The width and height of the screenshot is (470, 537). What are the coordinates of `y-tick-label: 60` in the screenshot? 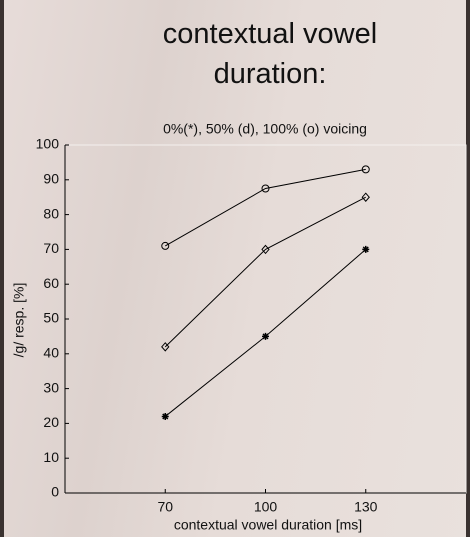 It's located at (51, 283).